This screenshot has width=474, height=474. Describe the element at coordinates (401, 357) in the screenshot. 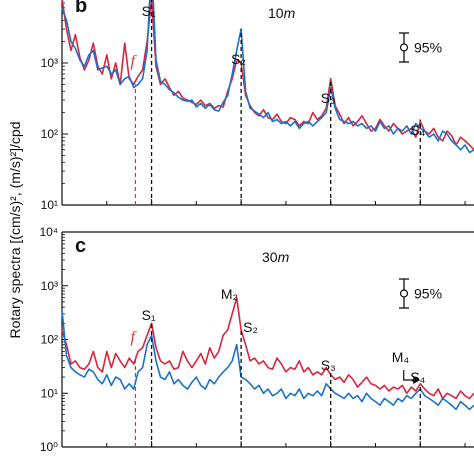

I see `tidal-label-M₄: M₄` at that location.